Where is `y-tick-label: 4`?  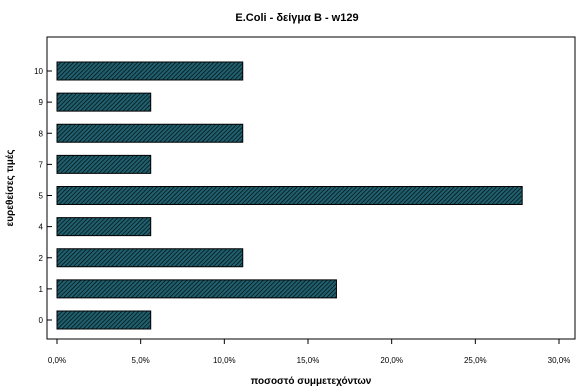
y-tick-label: 4 is located at coordinates (41, 227).